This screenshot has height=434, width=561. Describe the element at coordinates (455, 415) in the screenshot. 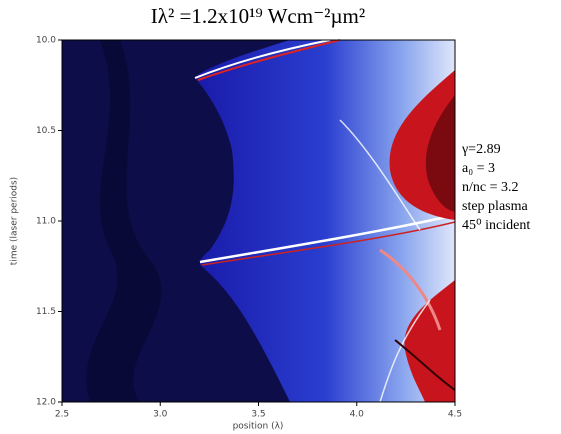

I see `x-tick-label: 4.5` at that location.